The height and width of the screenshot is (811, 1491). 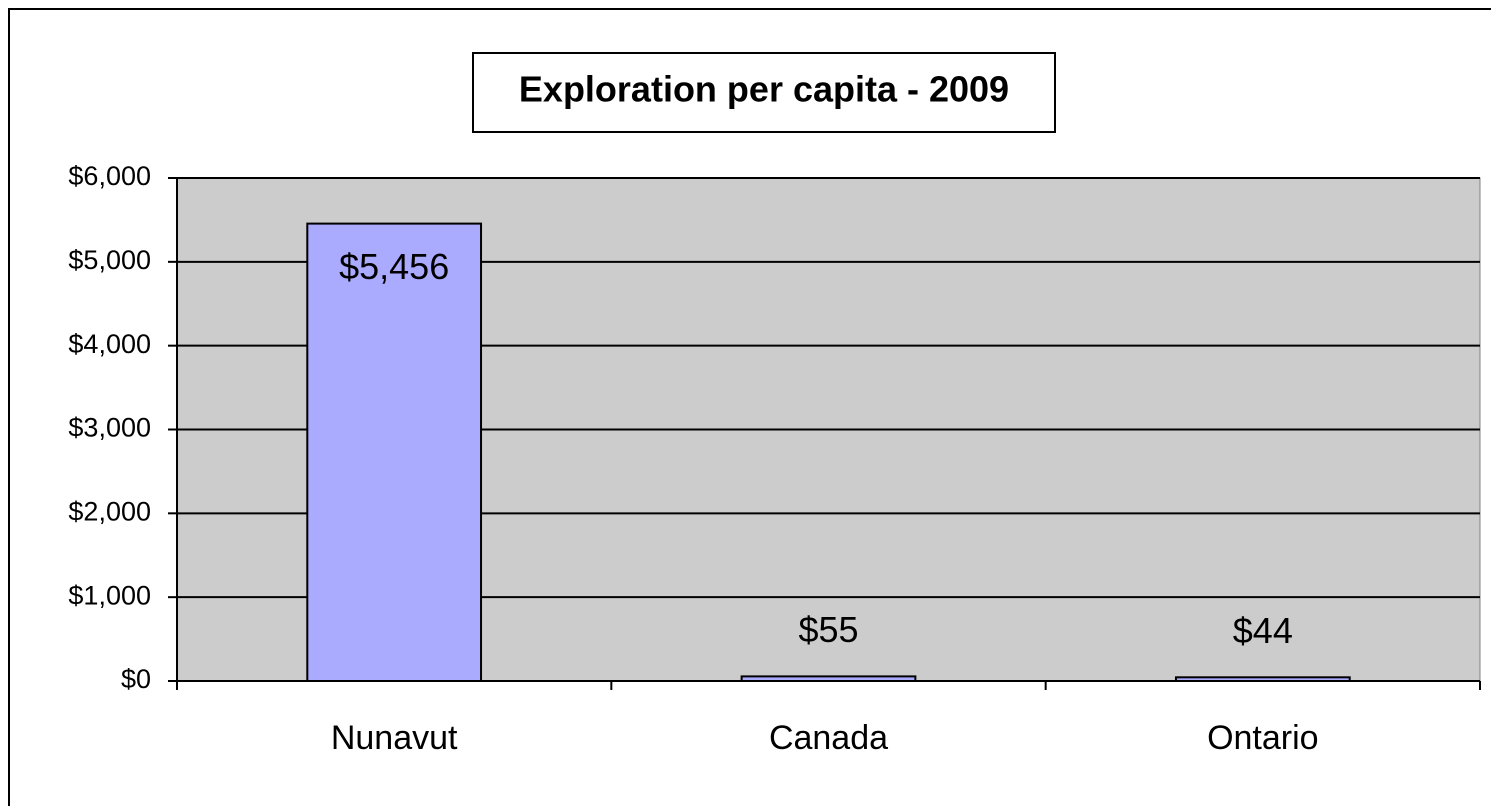 I want to click on title-box, so click(x=764, y=92).